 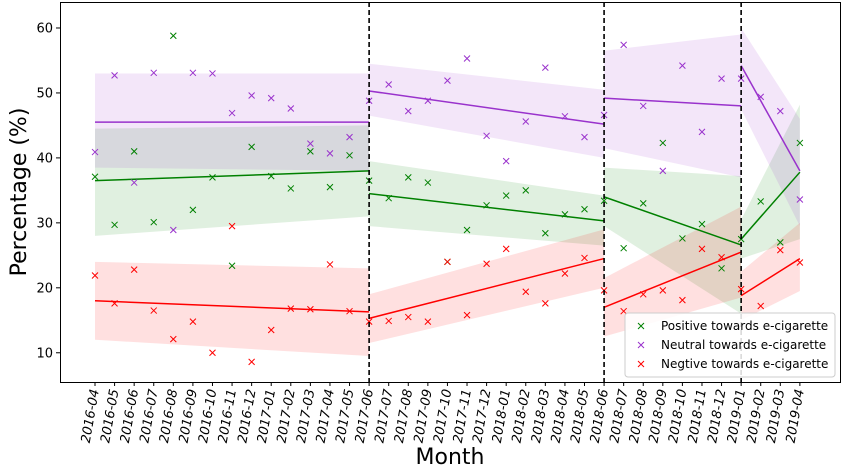 I want to click on legend-box, so click(x=730, y=345).